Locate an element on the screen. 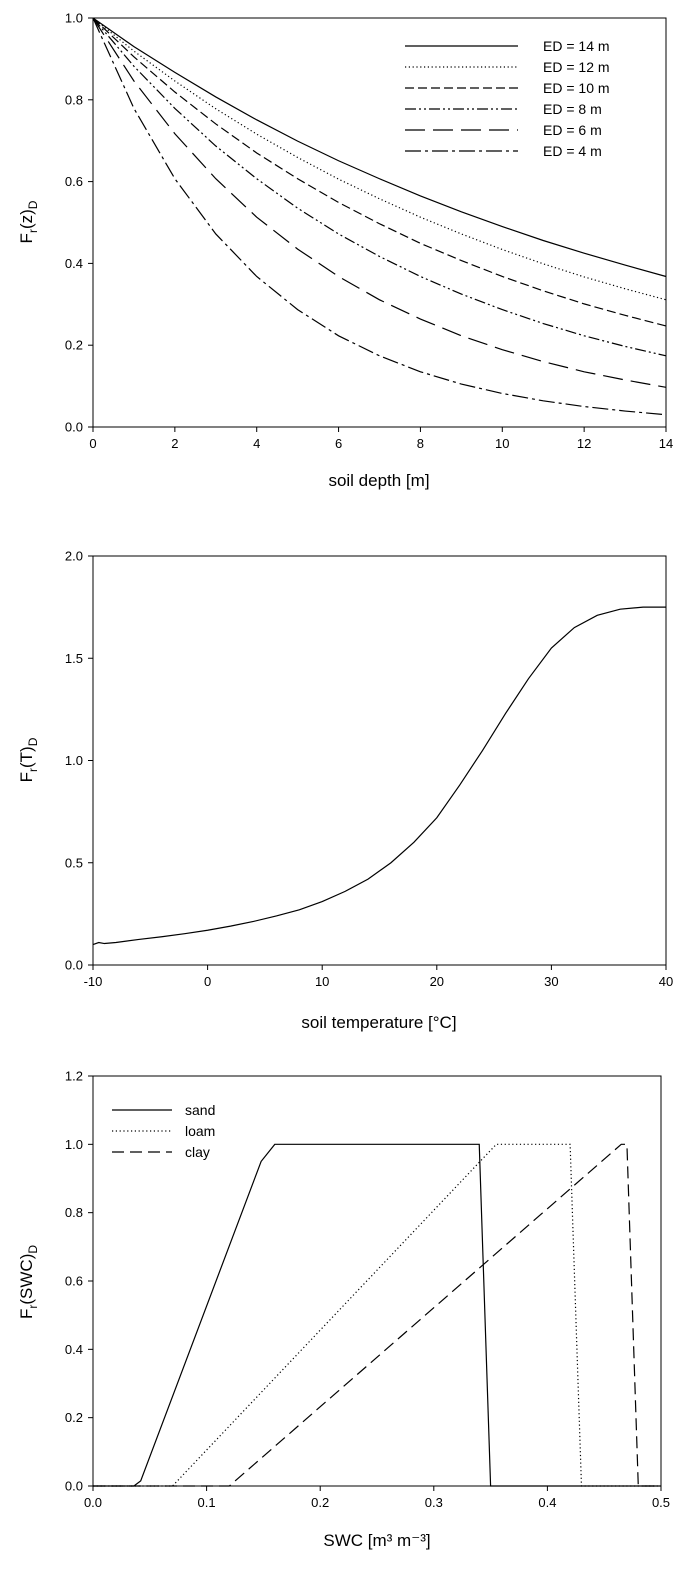 Image resolution: width=692 pixels, height=1584 pixels. x-tick-label: 2 is located at coordinates (174, 443).